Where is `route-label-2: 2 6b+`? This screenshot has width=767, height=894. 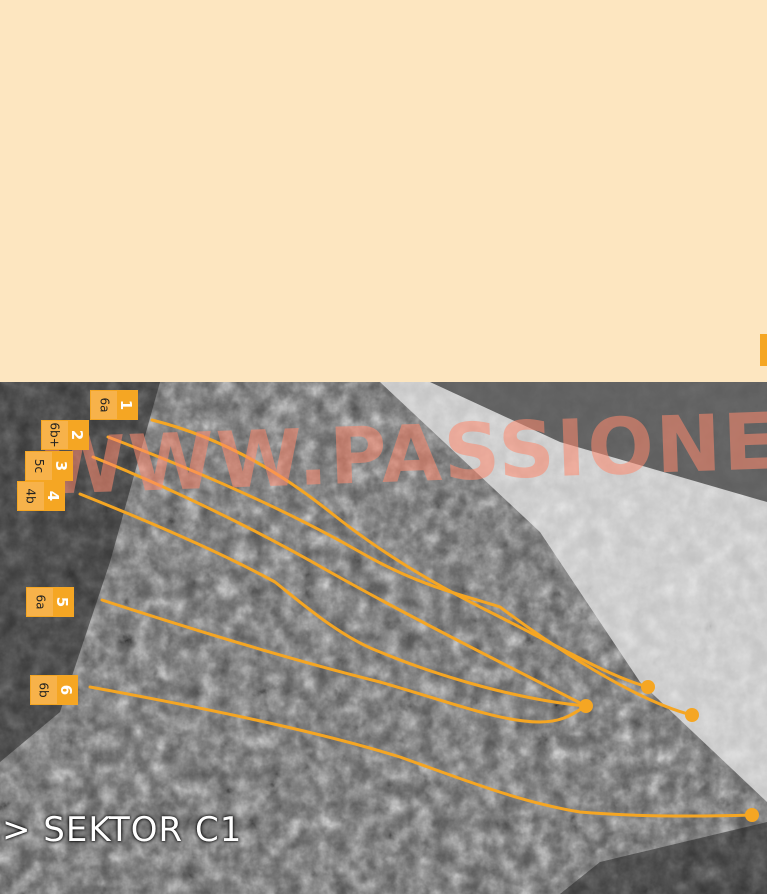
route-label-2: 2 6b+ is located at coordinates (65, 435).